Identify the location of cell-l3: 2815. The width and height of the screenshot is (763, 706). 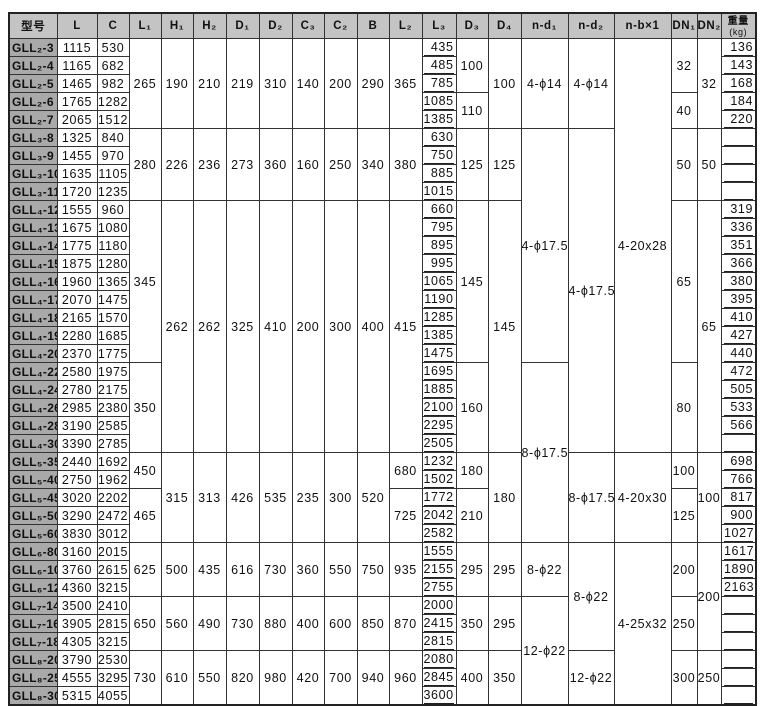
(439, 641).